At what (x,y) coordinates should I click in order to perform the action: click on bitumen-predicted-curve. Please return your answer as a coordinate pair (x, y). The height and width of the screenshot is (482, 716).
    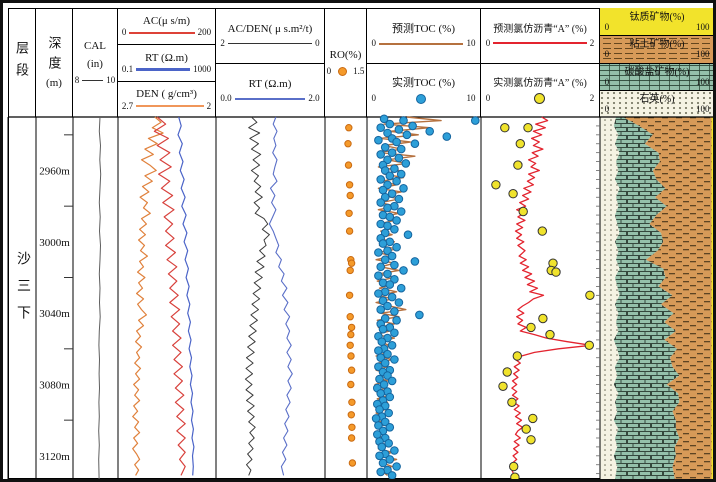
    Looking at the image, I should click on (551, 296).